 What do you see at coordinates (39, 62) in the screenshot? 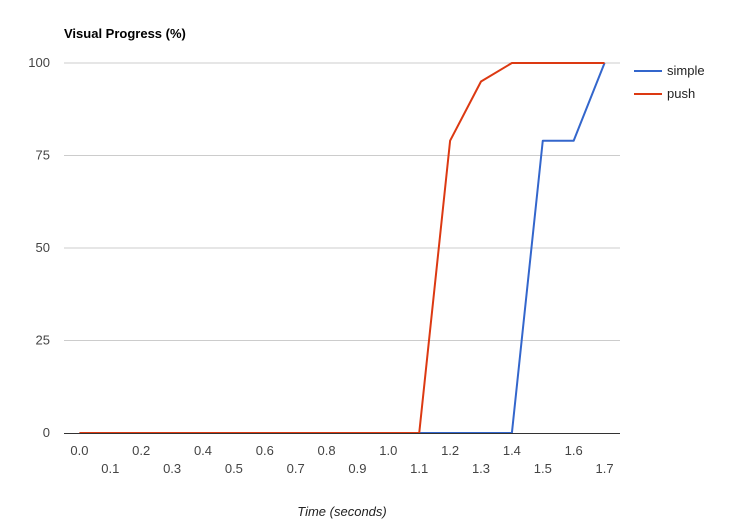
I see `y-tick-label: 100` at bounding box center [39, 62].